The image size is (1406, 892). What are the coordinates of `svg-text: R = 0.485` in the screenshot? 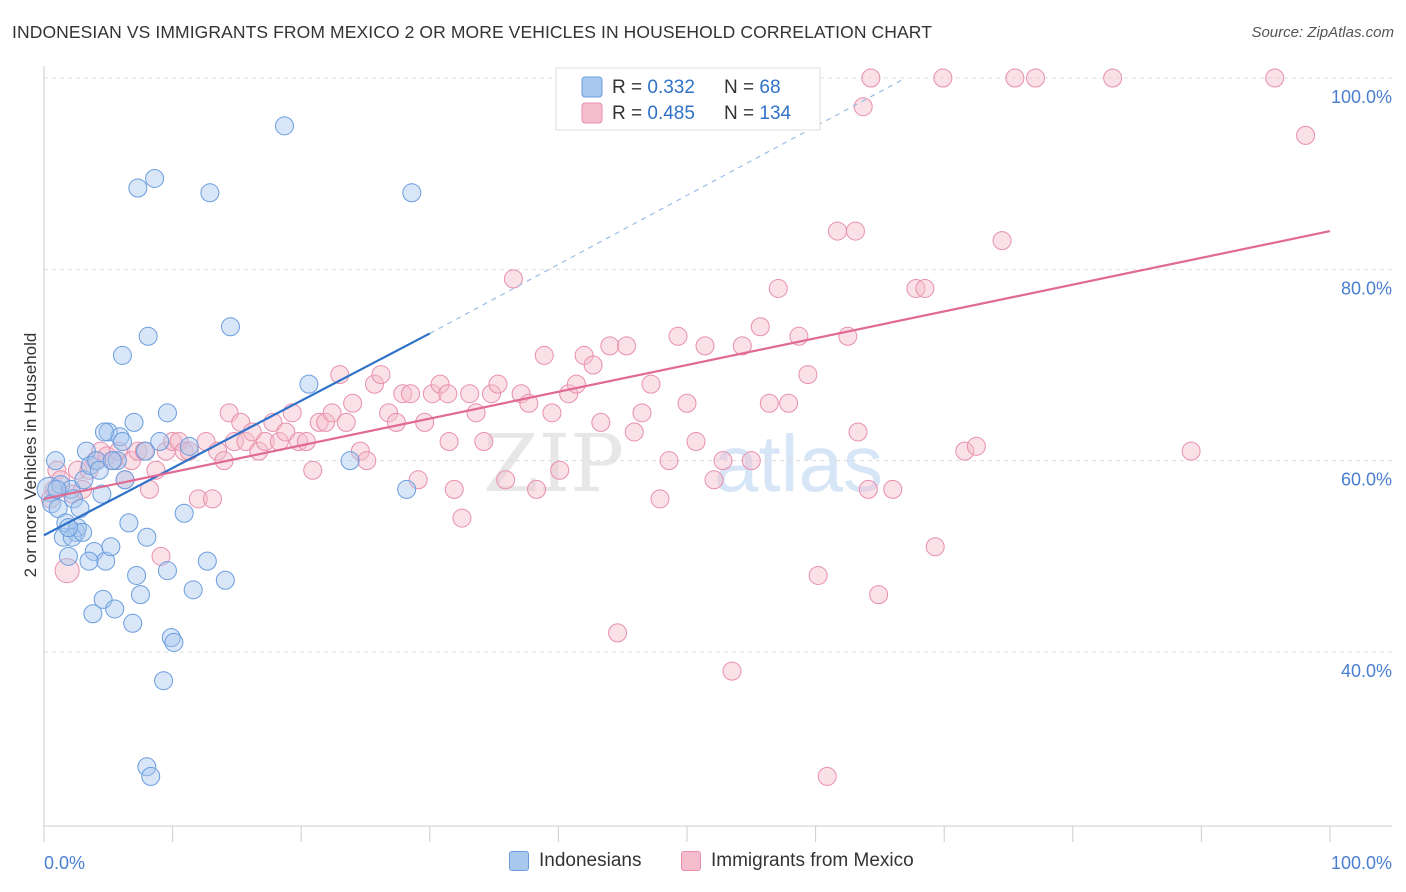 It's located at (653, 113).